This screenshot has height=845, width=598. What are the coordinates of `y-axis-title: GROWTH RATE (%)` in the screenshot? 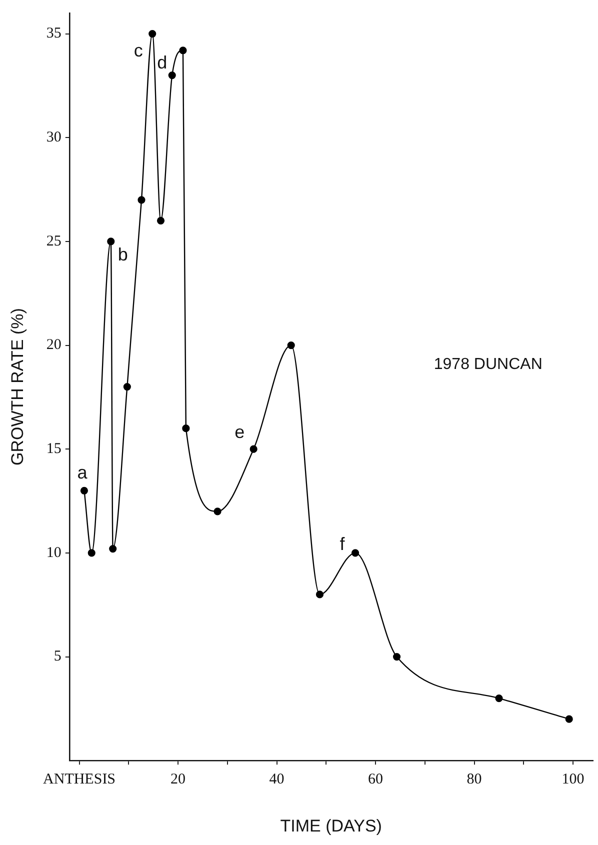 It's located at (17, 387).